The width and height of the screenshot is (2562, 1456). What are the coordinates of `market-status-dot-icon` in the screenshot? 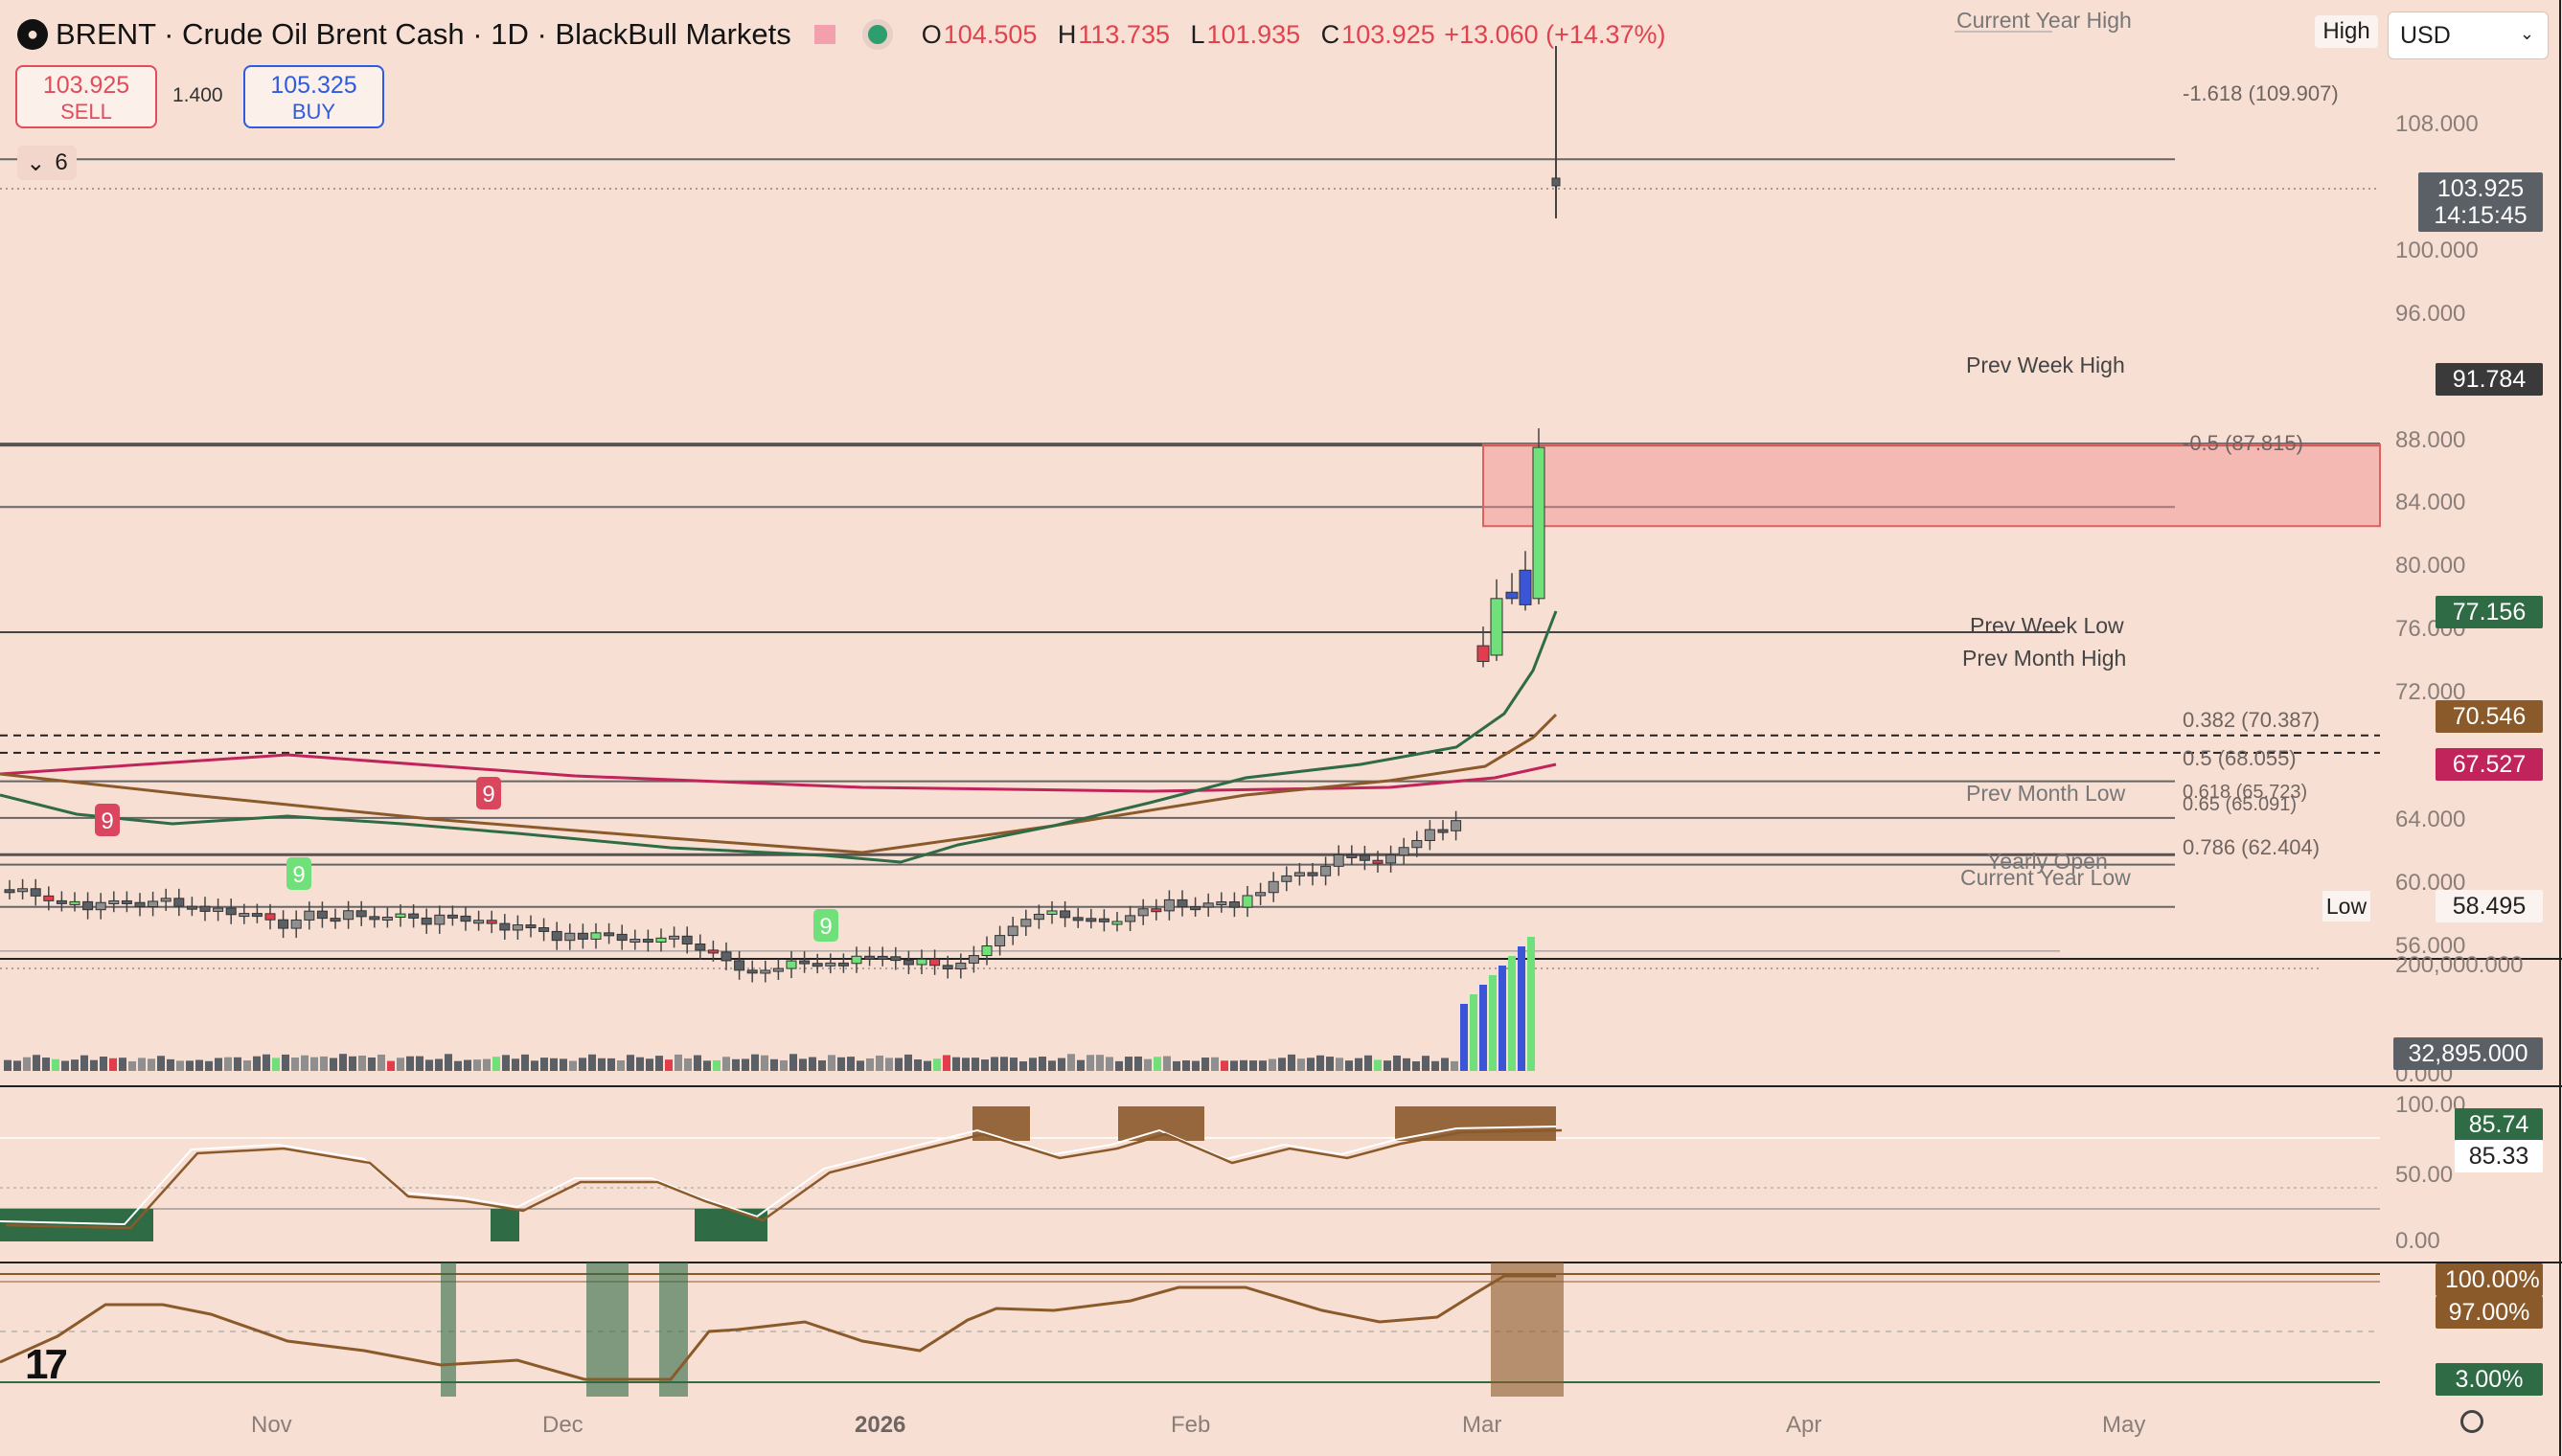 It's located at (877, 34).